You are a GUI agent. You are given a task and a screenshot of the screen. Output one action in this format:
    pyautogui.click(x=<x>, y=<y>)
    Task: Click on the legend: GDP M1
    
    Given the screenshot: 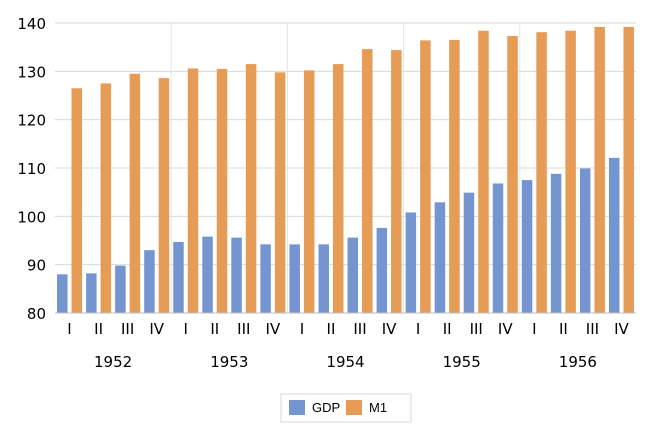 What is the action you would take?
    pyautogui.click(x=346, y=408)
    